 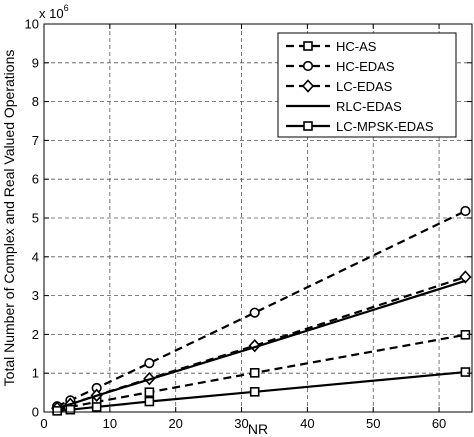 What do you see at coordinates (35, 412) in the screenshot?
I see `y-tick-label: 0` at bounding box center [35, 412].